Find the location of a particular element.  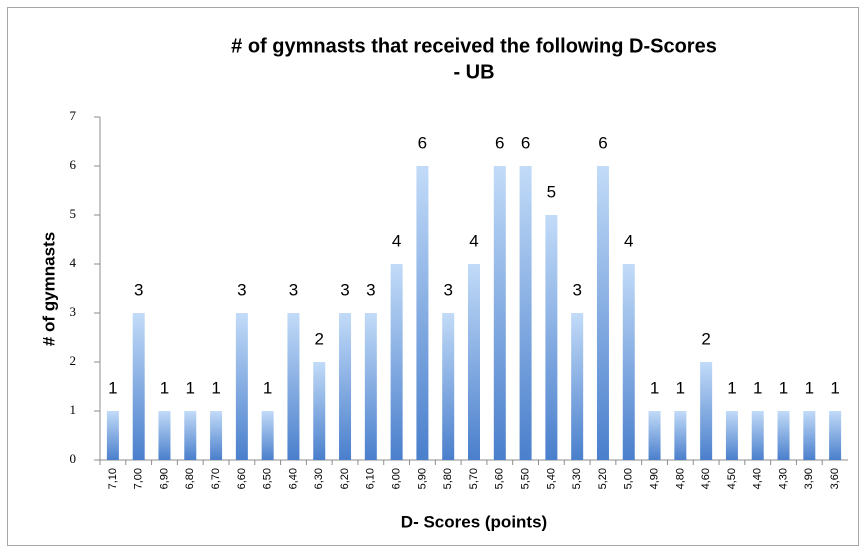

x-axis-title: D- Scores (points) is located at coordinates (474, 521).